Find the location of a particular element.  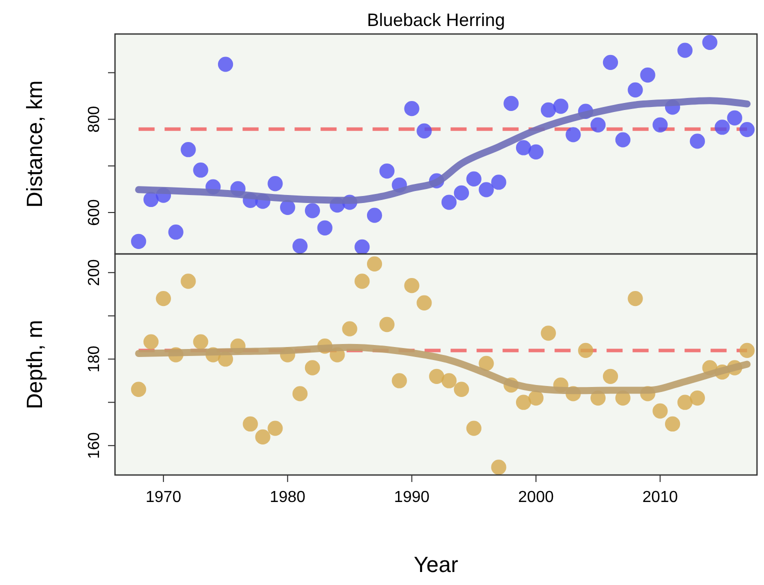

y-tick-label: 180 is located at coordinates (94, 359).